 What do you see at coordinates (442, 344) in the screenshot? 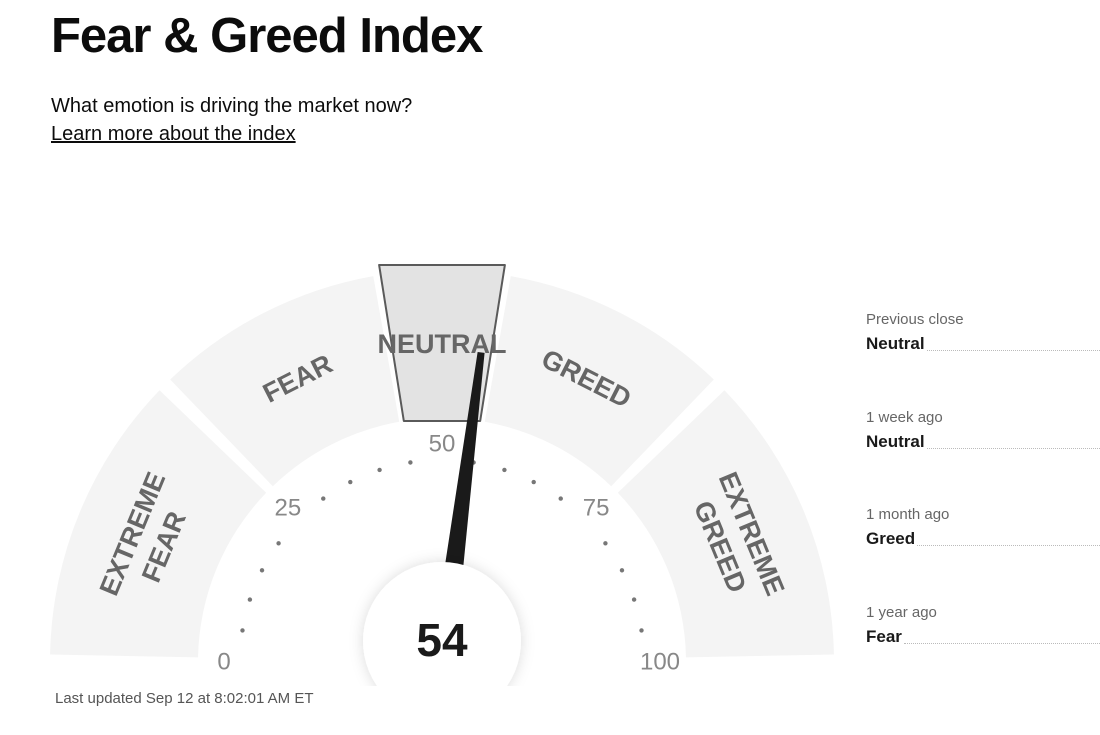
I see `zone-label-neutral: NEUTRAL` at bounding box center [442, 344].